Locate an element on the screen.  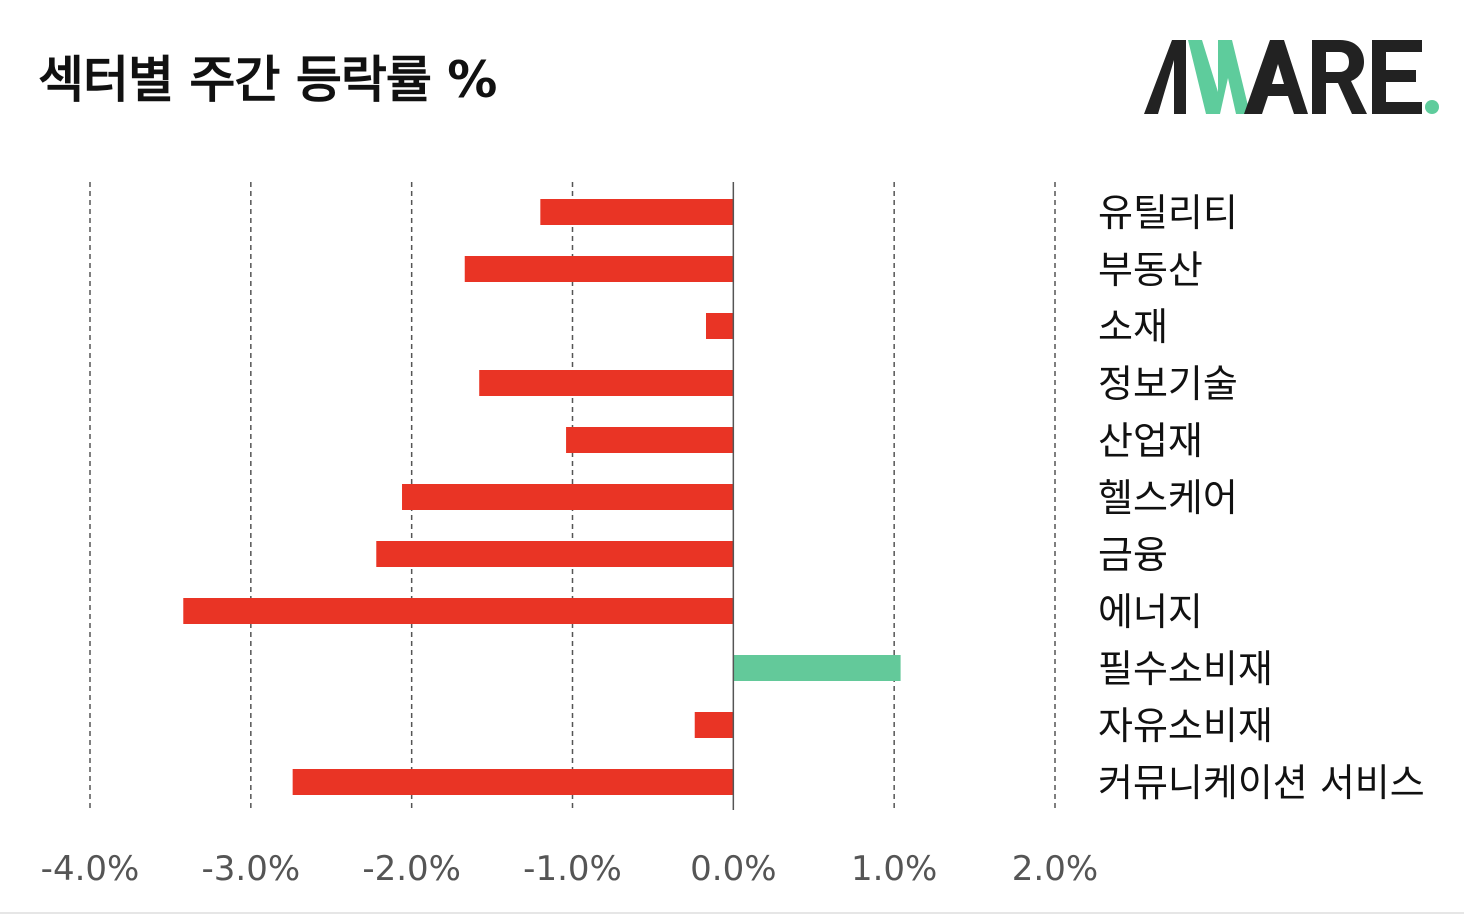
category-label: 정보기술 is located at coordinates (1168, 384).